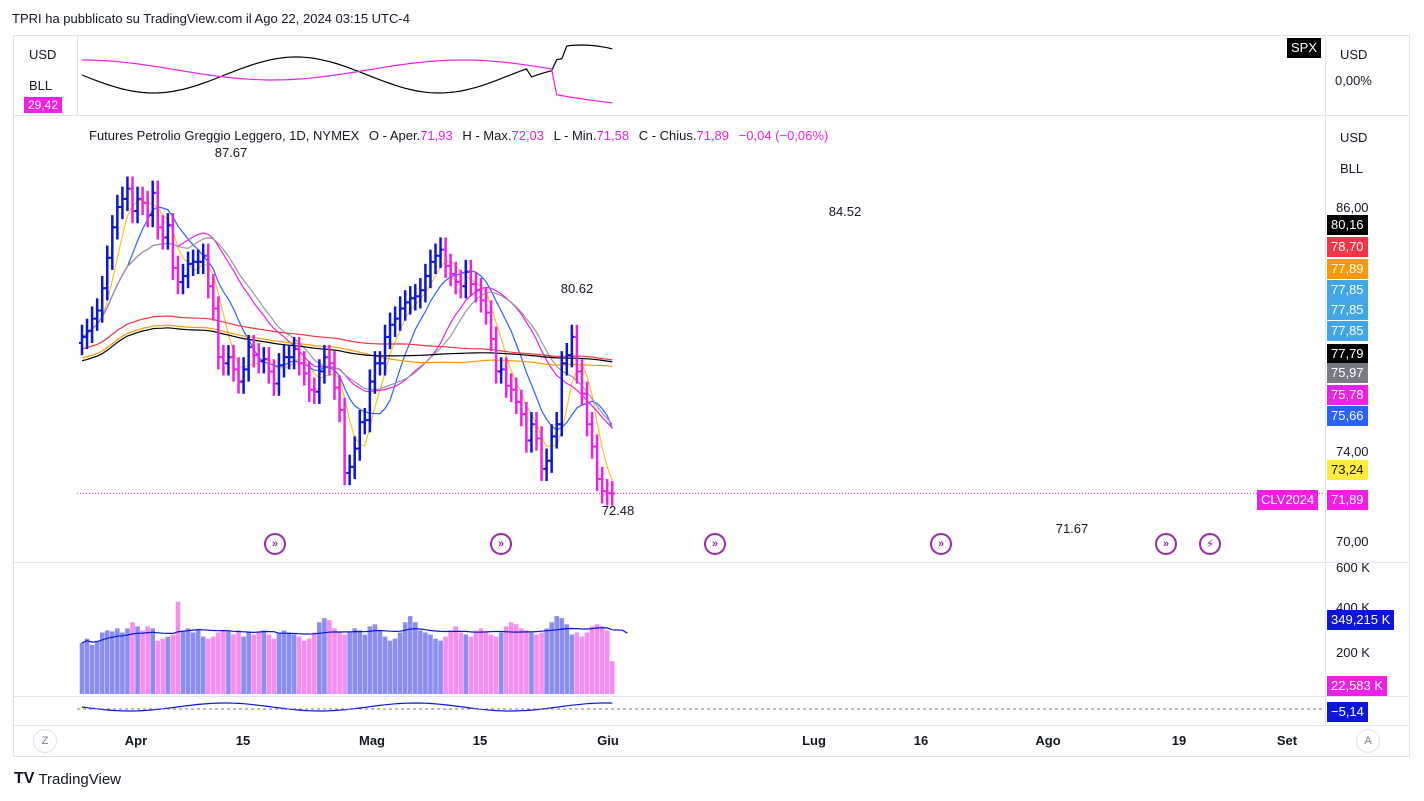 This screenshot has height=801, width=1424. What do you see at coordinates (1347, 500) in the screenshot?
I see `price-badge: 71,89` at bounding box center [1347, 500].